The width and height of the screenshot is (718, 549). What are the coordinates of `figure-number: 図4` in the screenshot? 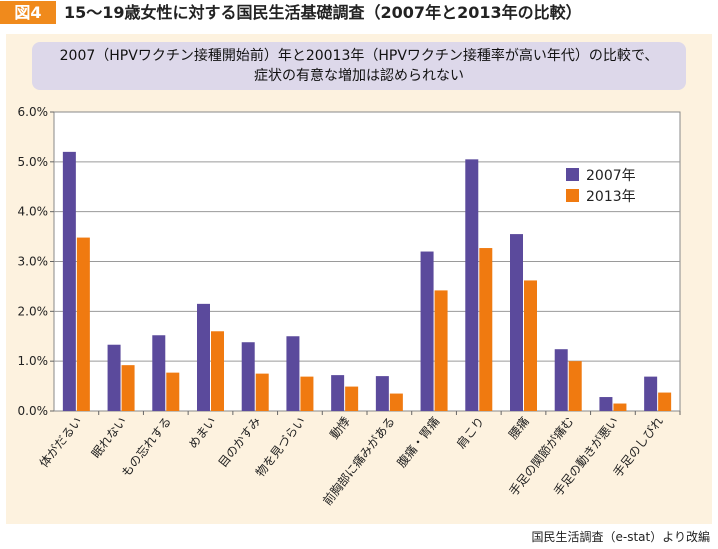 It's located at (28, 12).